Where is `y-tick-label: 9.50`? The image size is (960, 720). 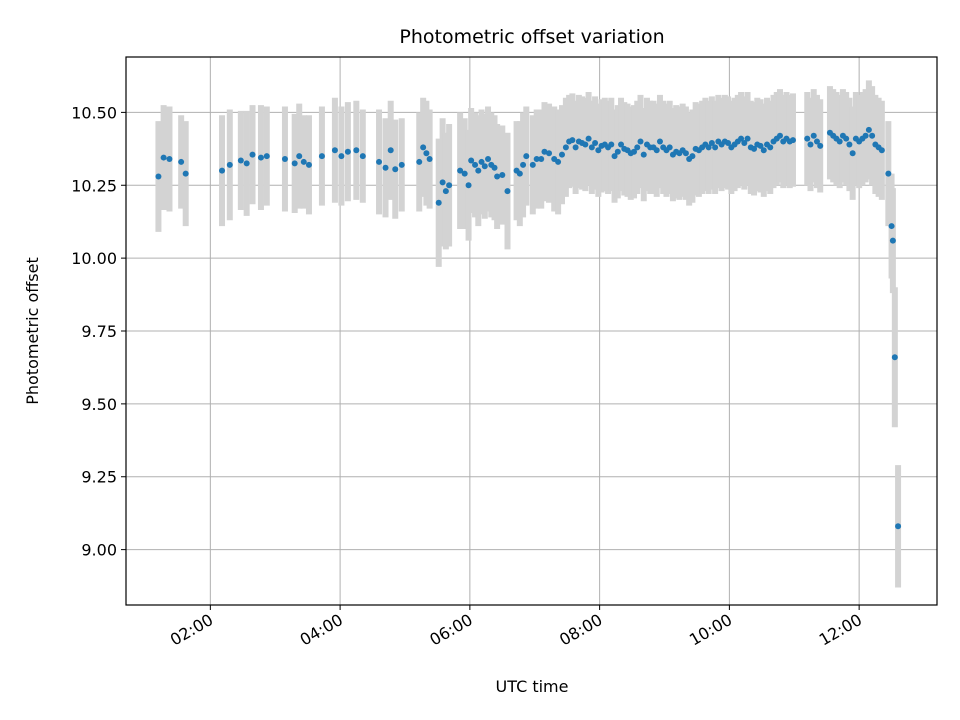 y-tick-label: 9.50 is located at coordinates (99, 404).